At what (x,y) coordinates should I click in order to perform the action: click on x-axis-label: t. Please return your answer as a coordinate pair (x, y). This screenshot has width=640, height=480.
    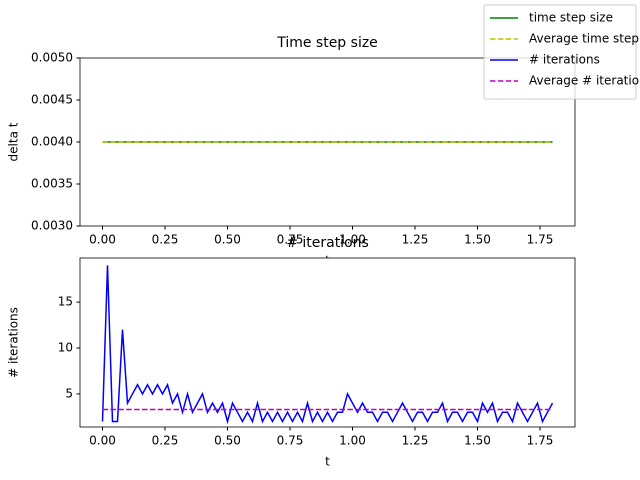
    Looking at the image, I should click on (327, 462).